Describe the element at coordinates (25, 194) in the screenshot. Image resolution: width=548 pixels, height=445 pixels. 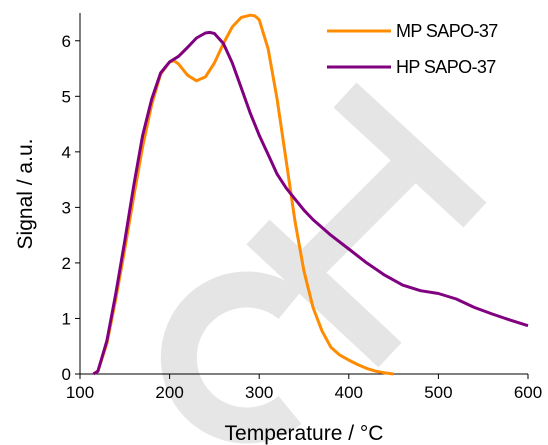
I see `y-axis-title: Signal / a.u.` at that location.